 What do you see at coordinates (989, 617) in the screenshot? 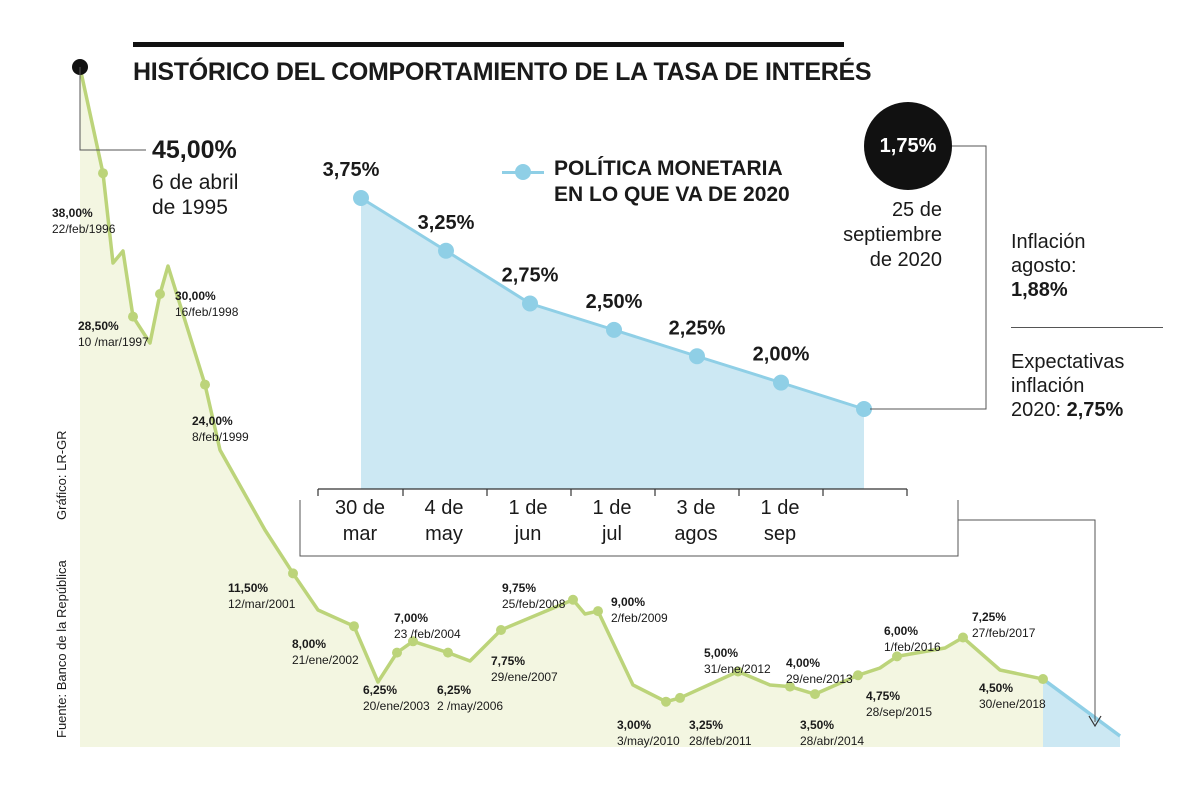
I see `history-value-label: 7,25%` at bounding box center [989, 617].